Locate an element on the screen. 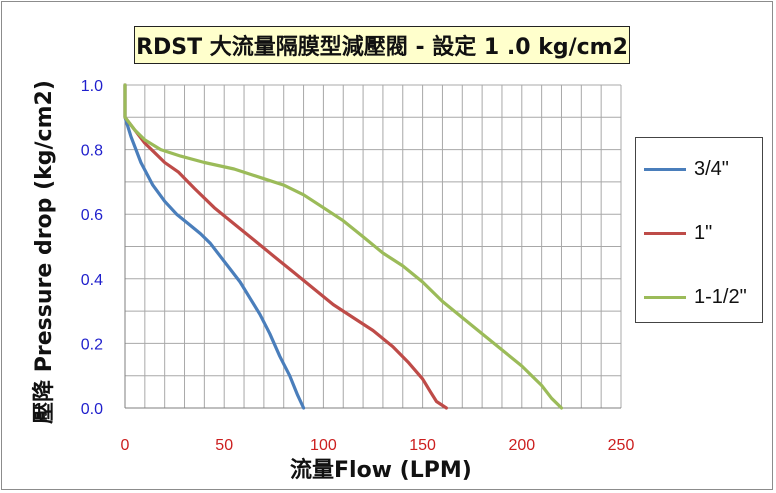  y-tick-label: 1.0 is located at coordinates (92, 86).